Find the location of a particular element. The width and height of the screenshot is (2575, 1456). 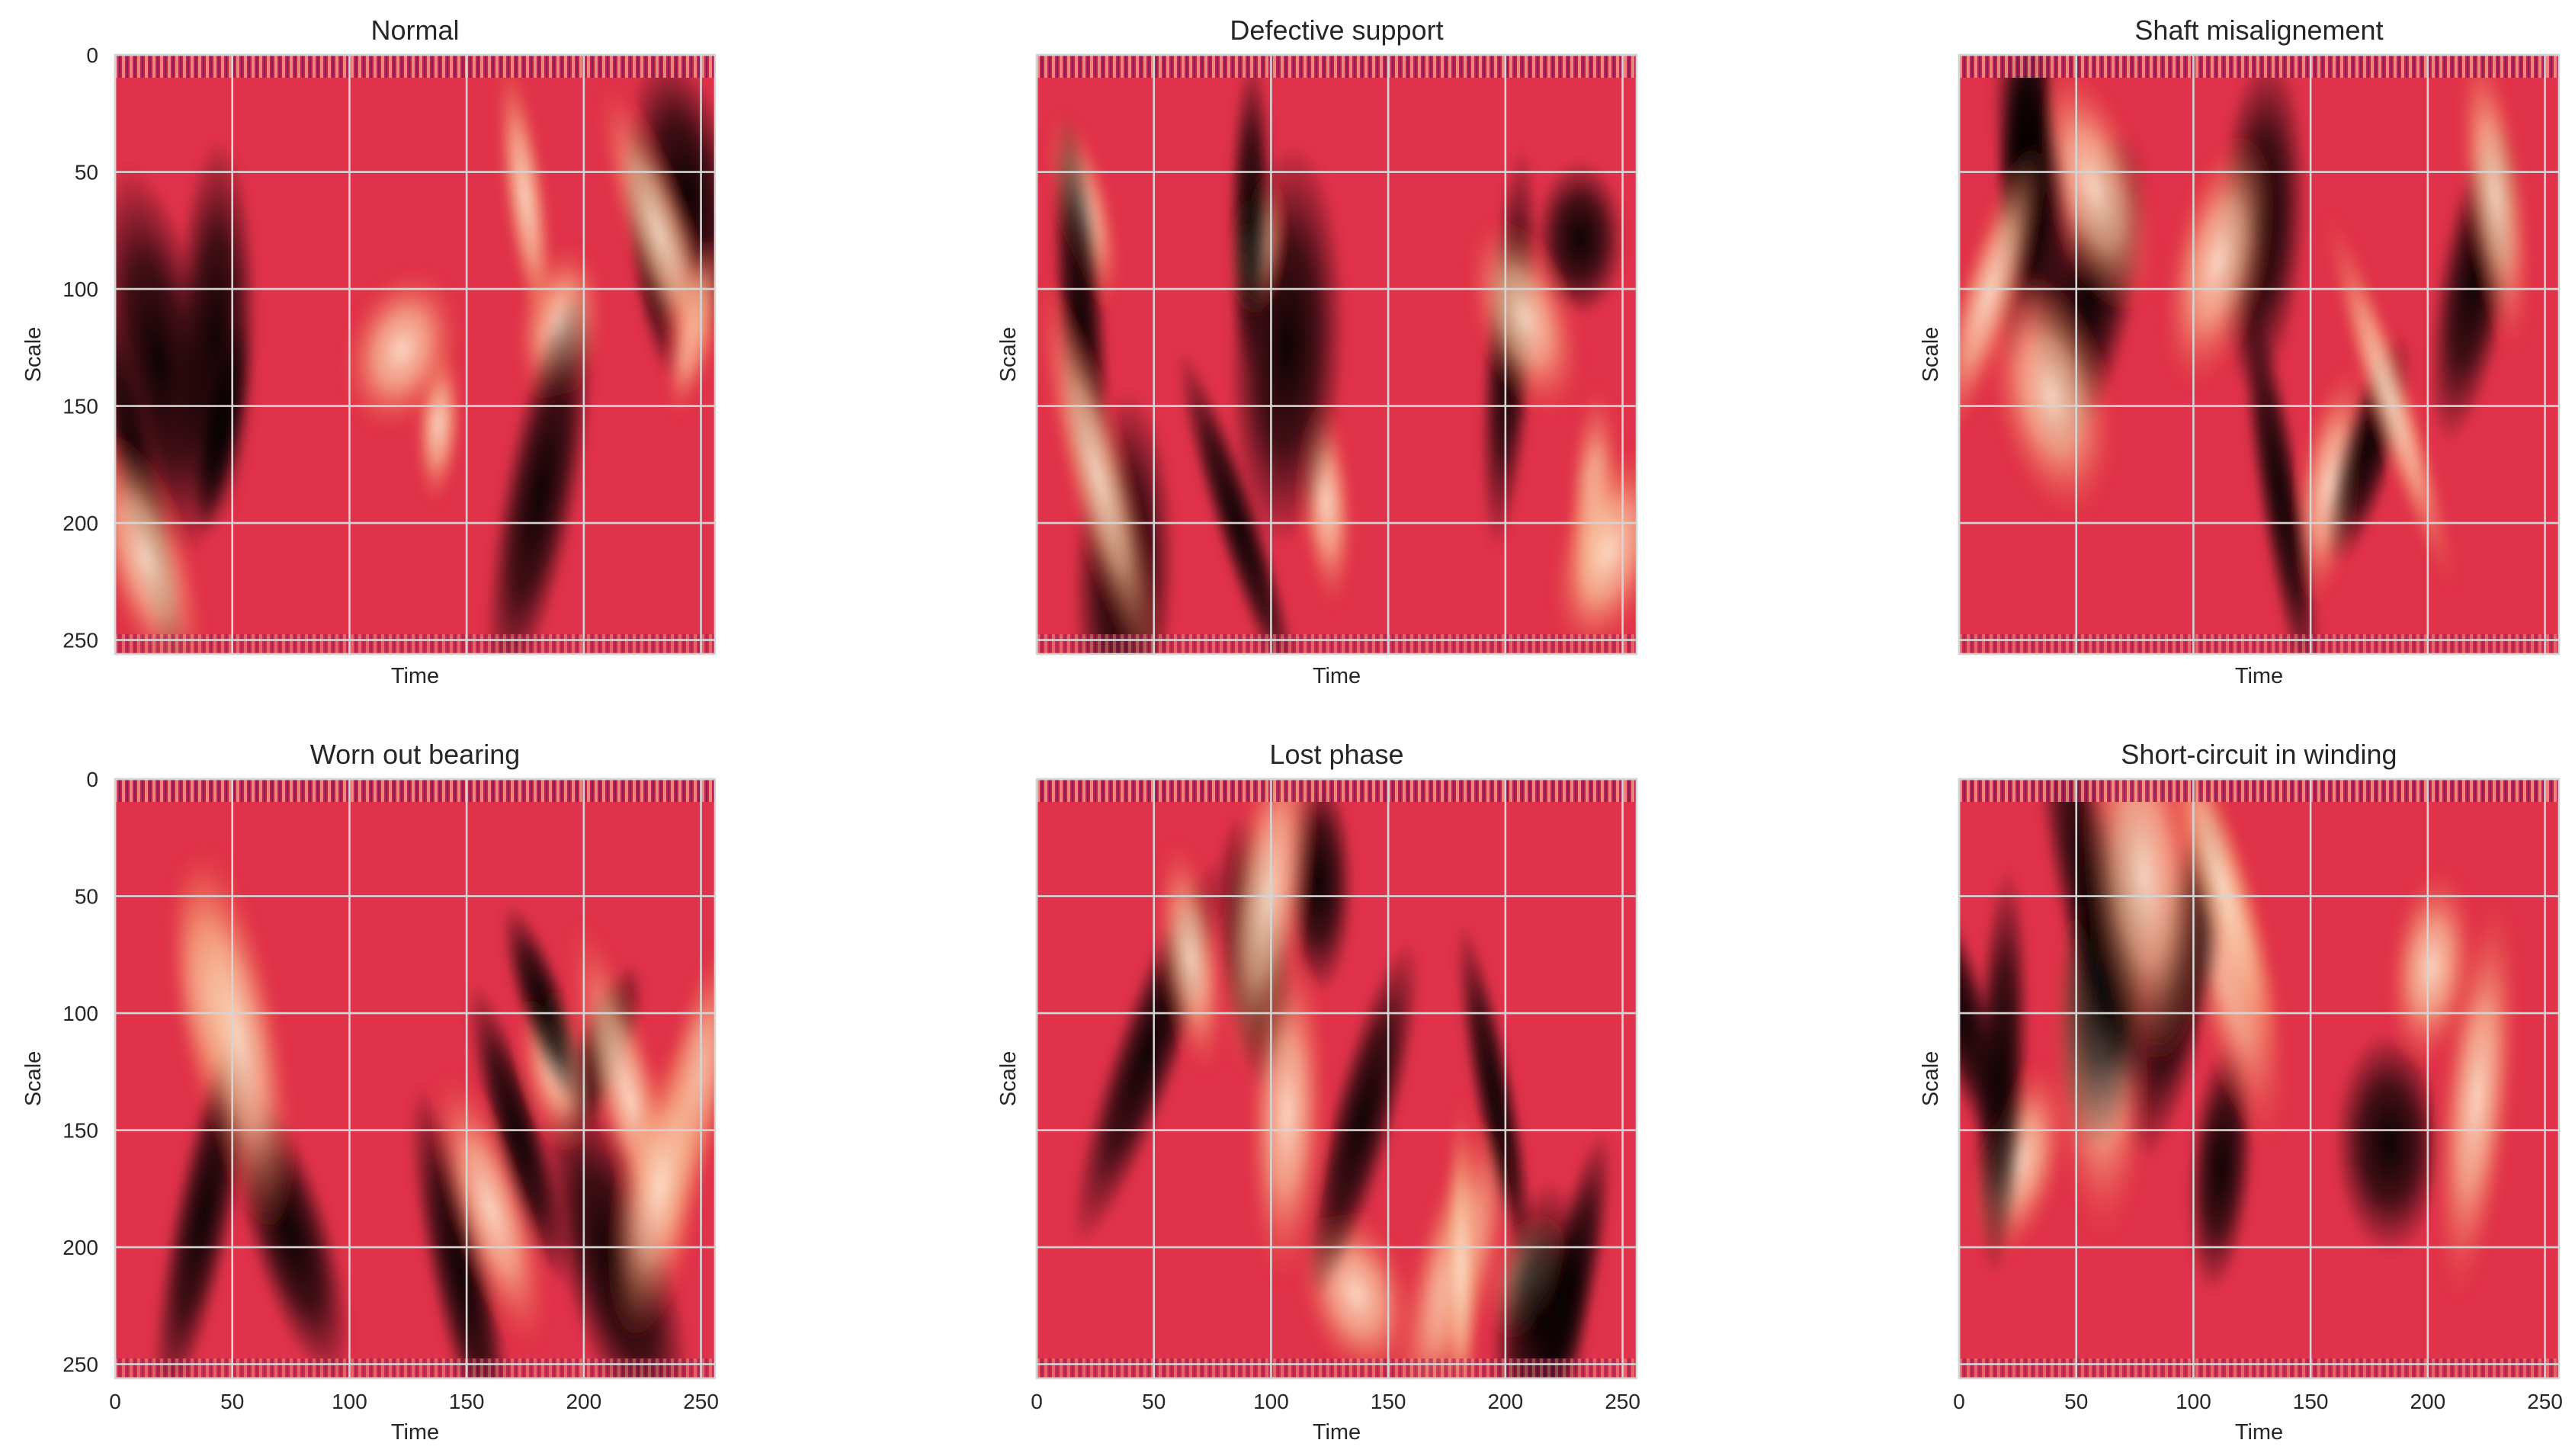

panel-title: Normal is located at coordinates (414, 30).